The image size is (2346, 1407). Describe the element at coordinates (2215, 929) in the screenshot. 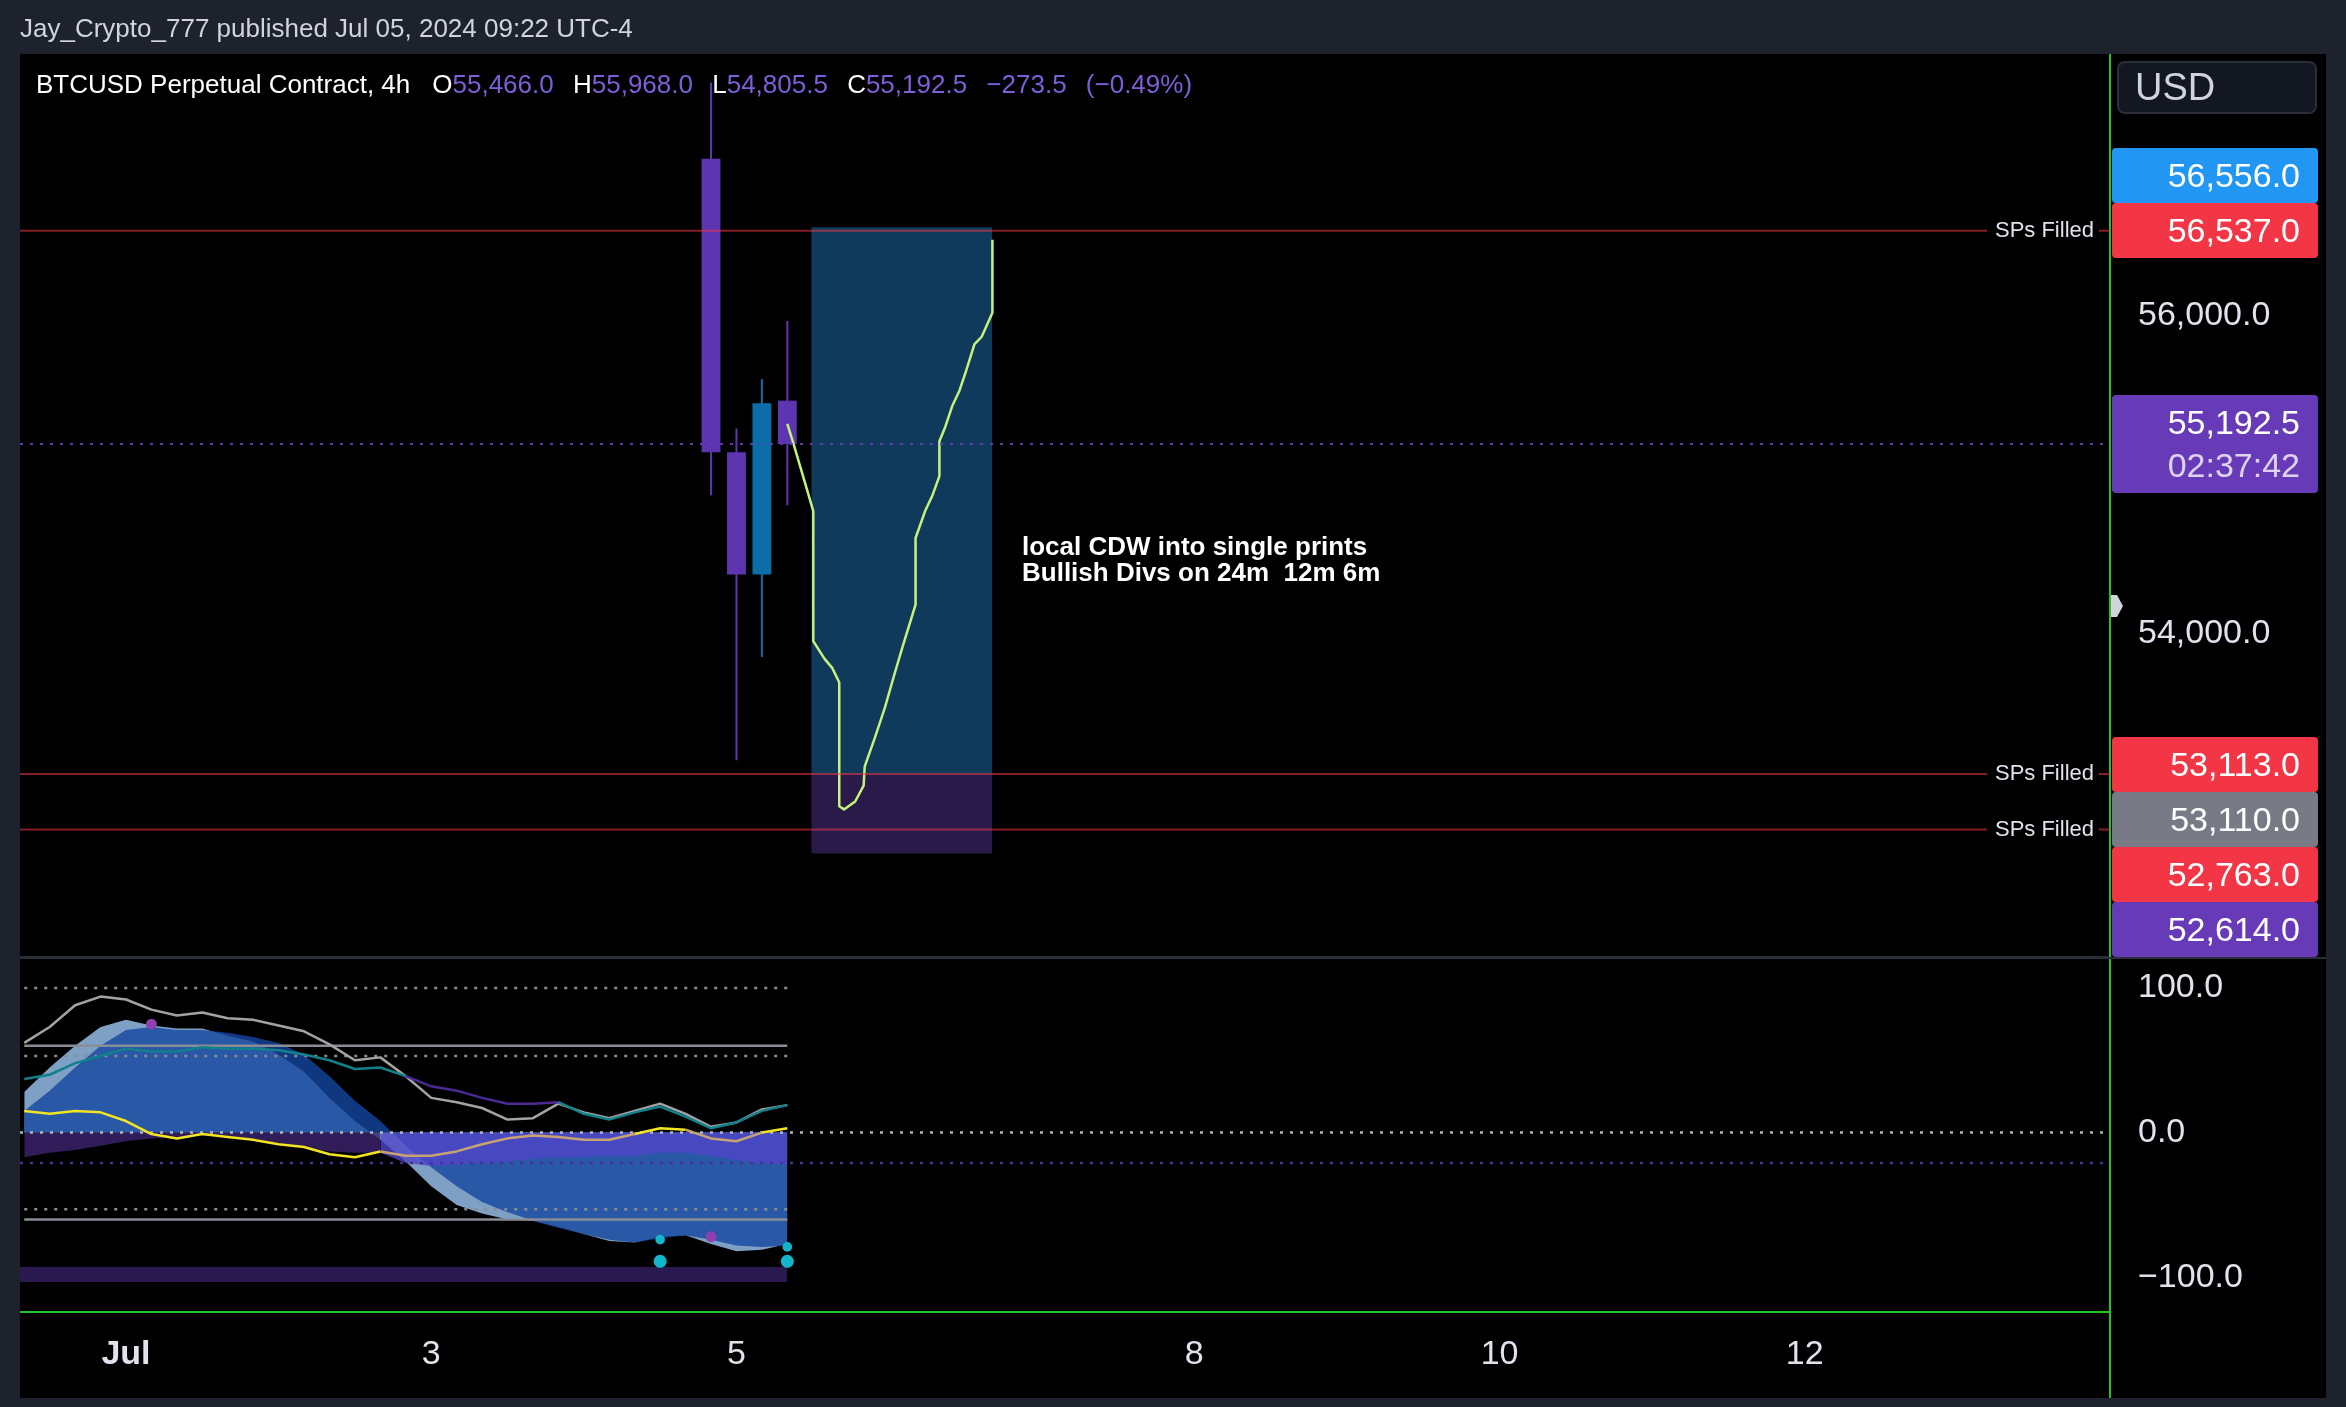

I see `price-tag: 52,614.0` at that location.